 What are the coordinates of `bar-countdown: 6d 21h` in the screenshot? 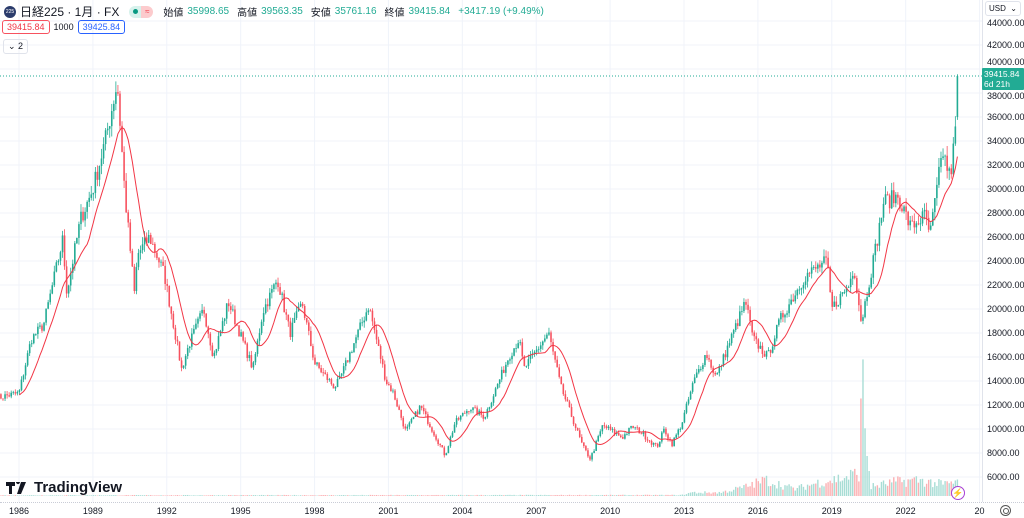 It's located at (997, 84).